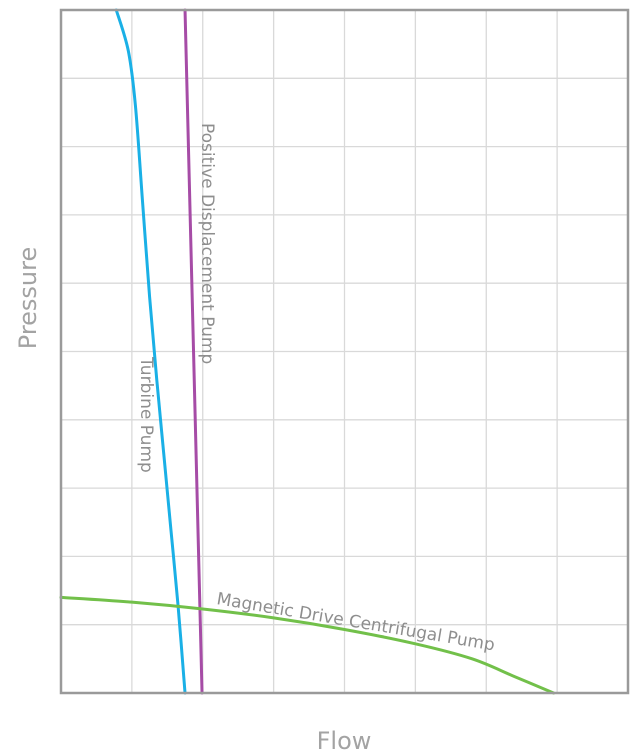  I want to click on series-line-magnetic-drive-centrifugal-pump, so click(307, 645).